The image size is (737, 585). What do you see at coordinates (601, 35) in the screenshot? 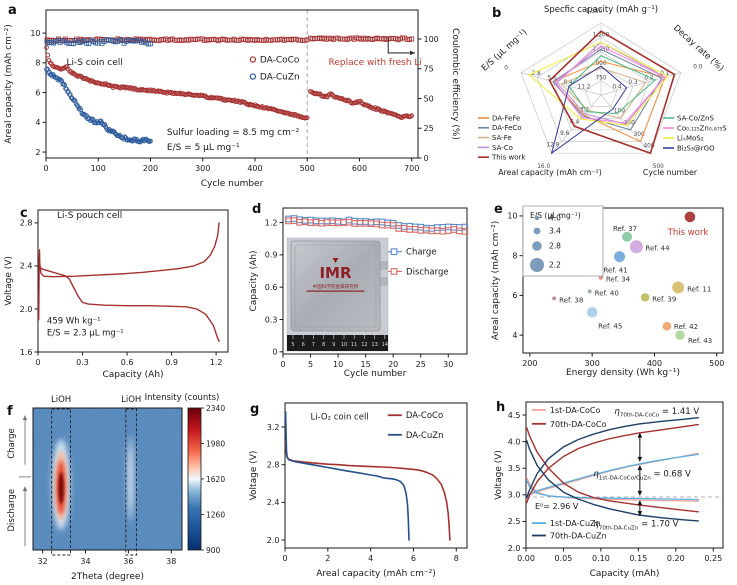
I see `svg-text: 1,200` at bounding box center [601, 35].